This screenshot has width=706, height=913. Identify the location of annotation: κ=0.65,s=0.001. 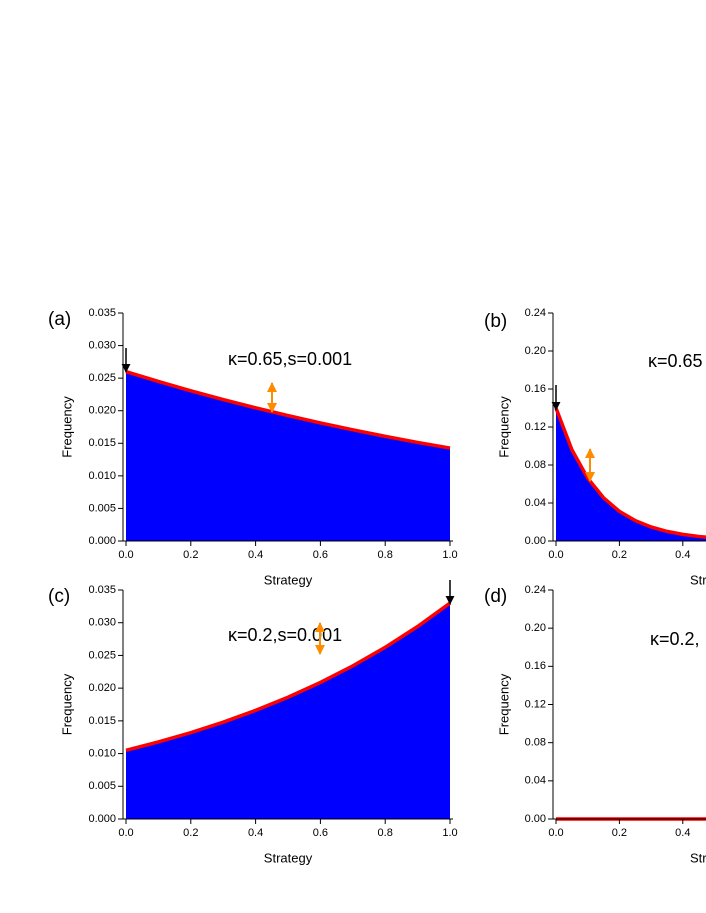
(290, 359).